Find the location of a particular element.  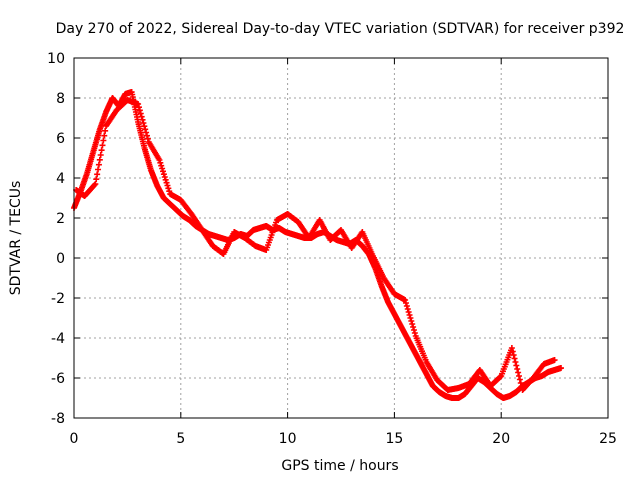

y-tick-label: -8 is located at coordinates (58, 419).